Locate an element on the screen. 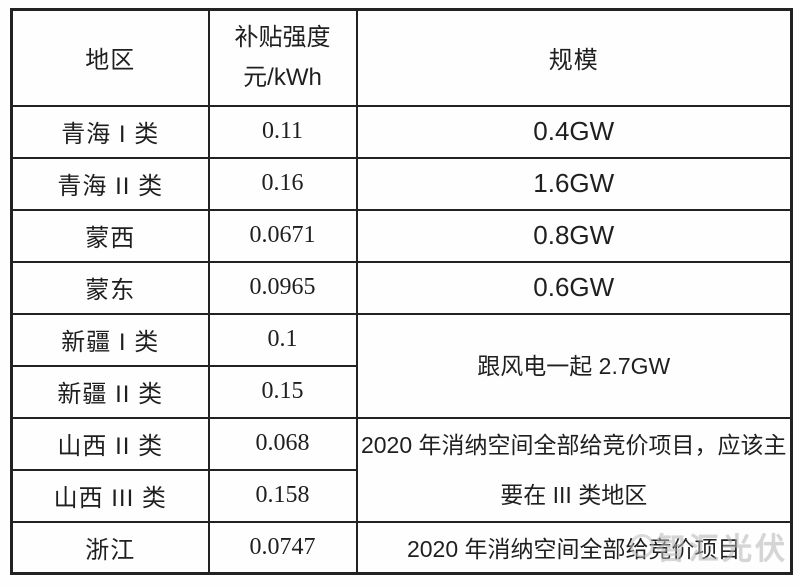  scale-cell-zhejiang: 2020 年消纳空间全部给竞价项目 智汇光伏 is located at coordinates (574, 547).